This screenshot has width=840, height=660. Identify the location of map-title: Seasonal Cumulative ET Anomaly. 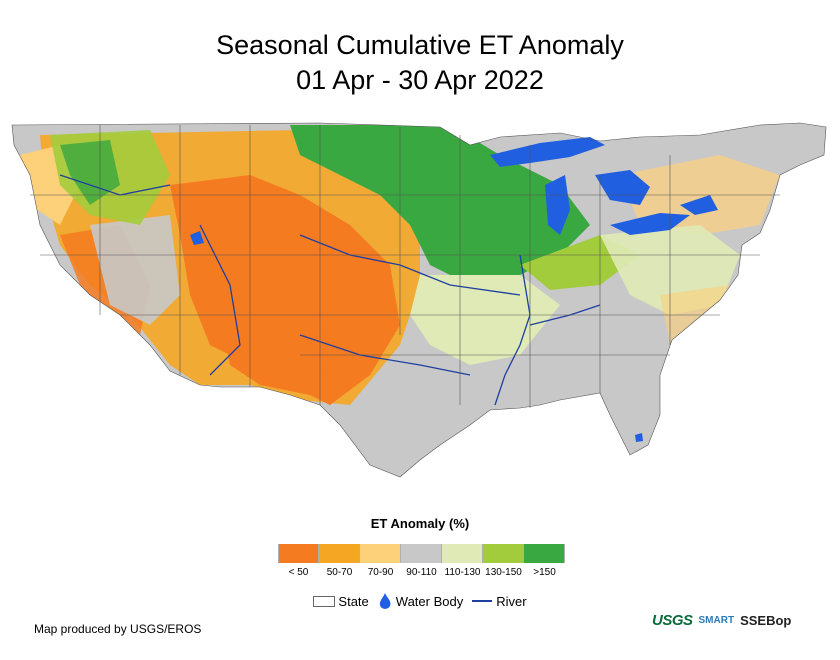
(420, 45).